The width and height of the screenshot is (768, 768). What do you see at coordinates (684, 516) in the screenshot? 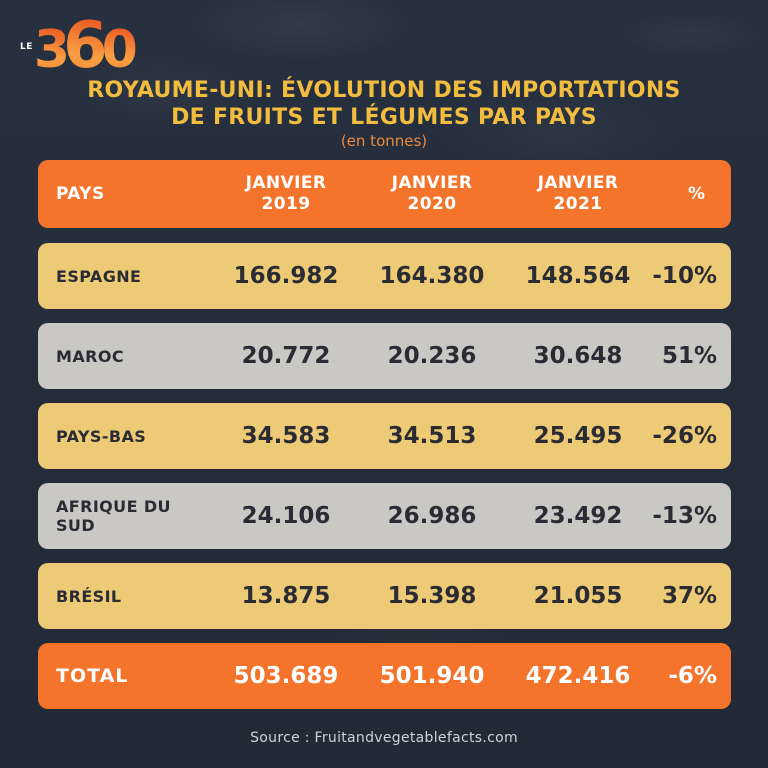
I see `value-percent: -13%` at bounding box center [684, 516].